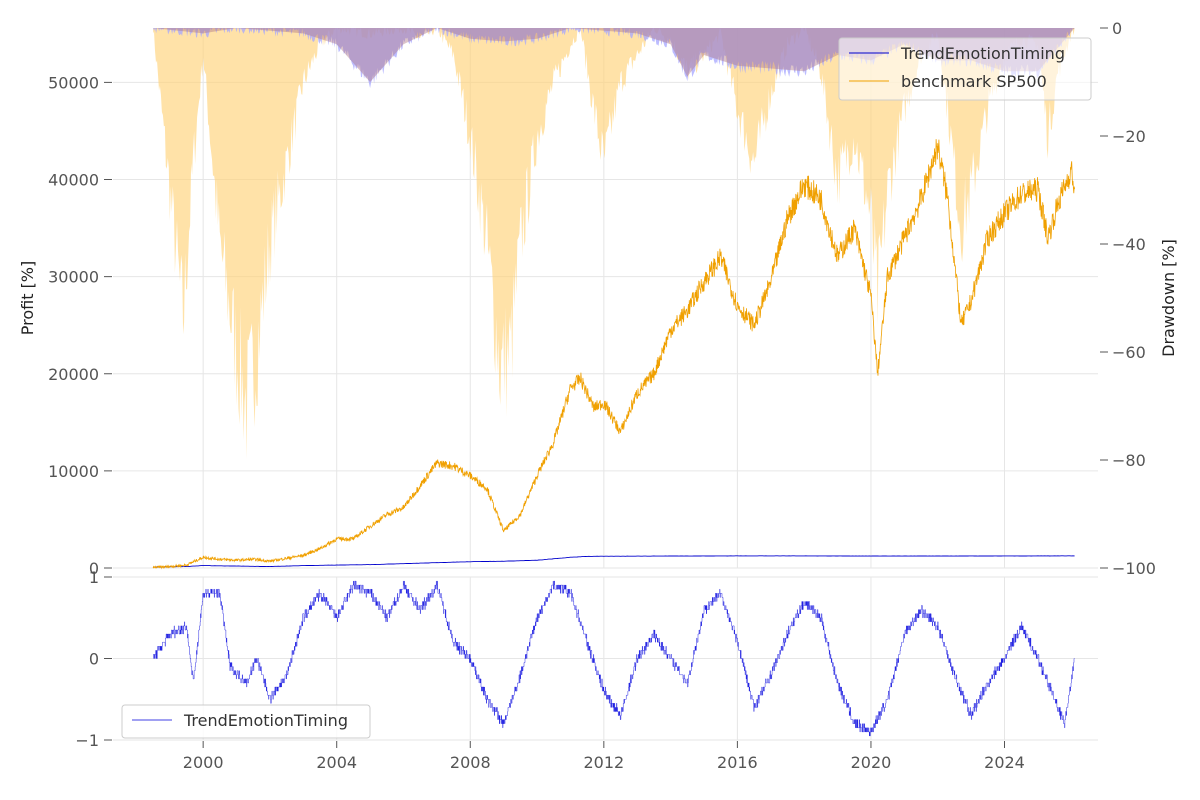  Describe the element at coordinates (203, 762) in the screenshot. I see `x-tick-label: 2000` at that location.